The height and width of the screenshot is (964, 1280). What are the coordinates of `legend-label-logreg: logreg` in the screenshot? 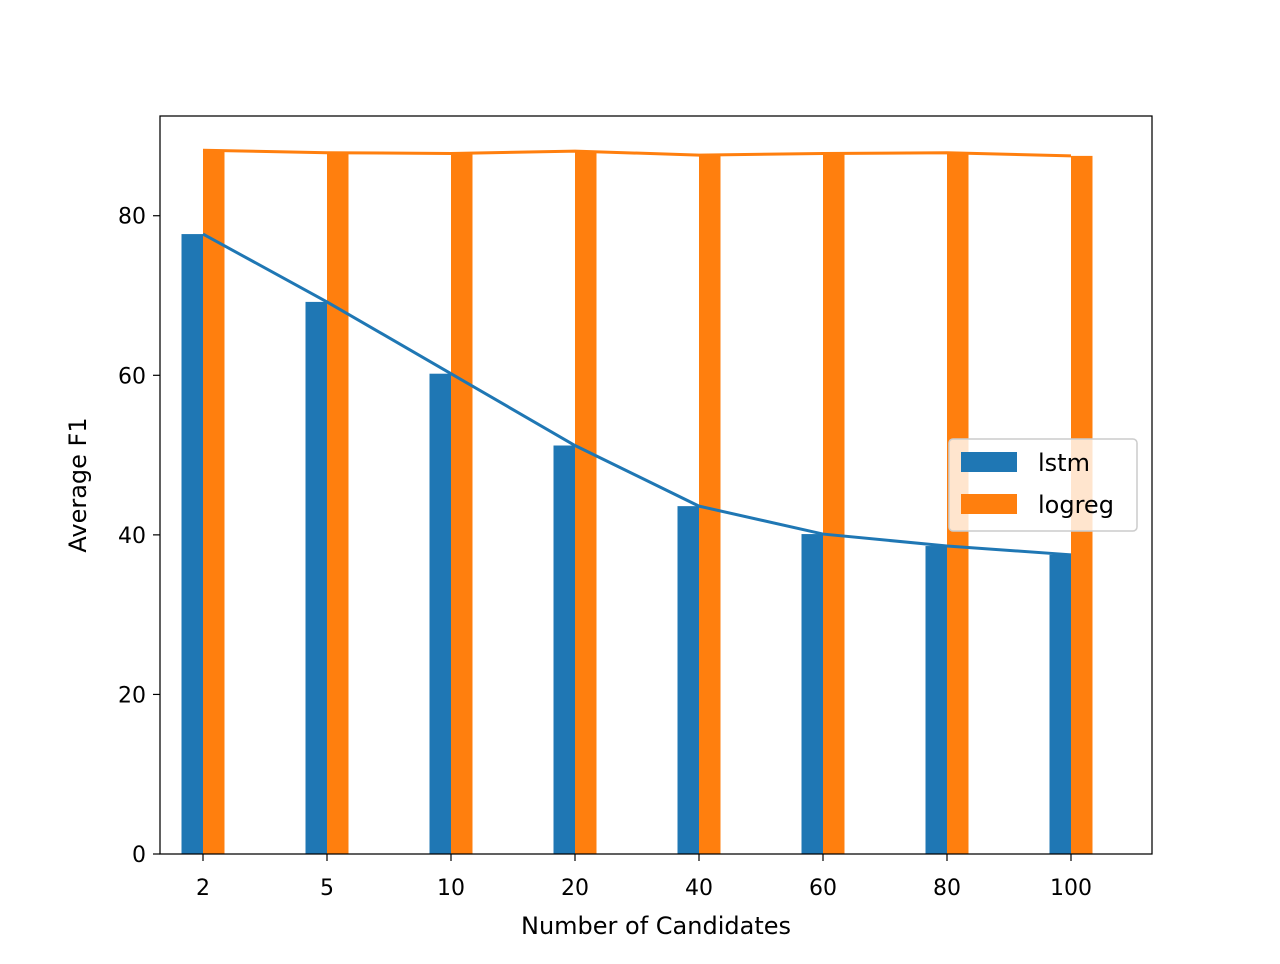 It's located at (1076, 505).